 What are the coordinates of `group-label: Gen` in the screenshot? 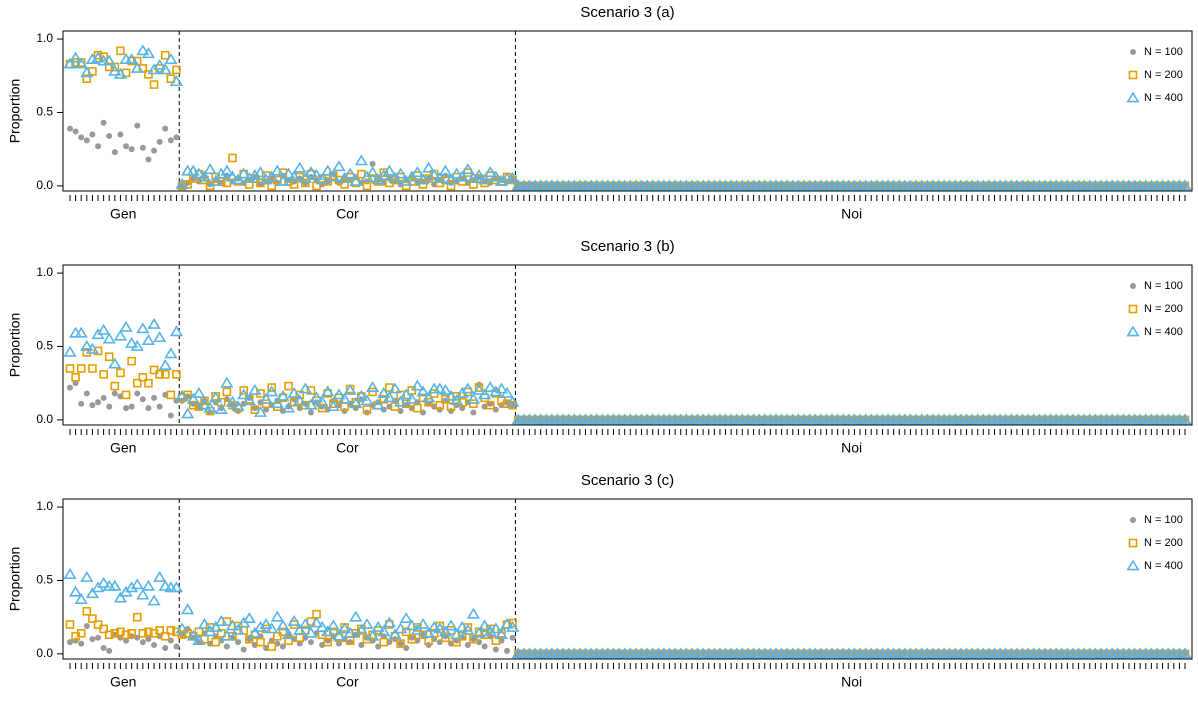 It's located at (123, 682).